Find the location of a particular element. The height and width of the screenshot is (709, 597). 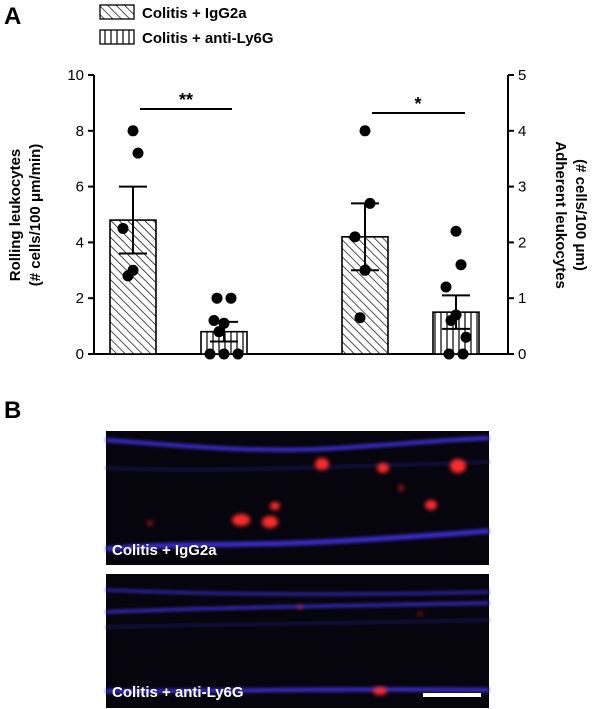

legend: Colitis + IgG2a Colitis + anti-Ly6G is located at coordinates (186, 25).